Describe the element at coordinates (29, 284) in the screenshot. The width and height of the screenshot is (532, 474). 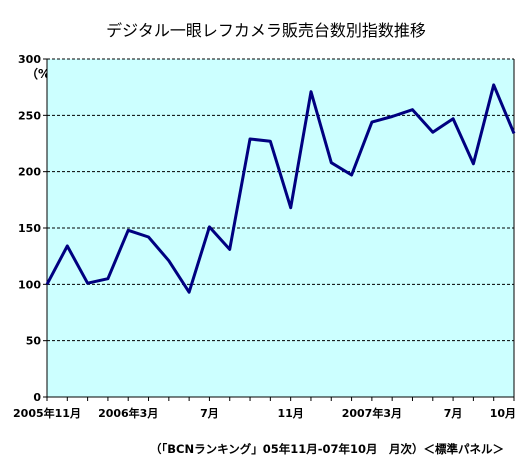
I see `y-tick-label: 100` at that location.